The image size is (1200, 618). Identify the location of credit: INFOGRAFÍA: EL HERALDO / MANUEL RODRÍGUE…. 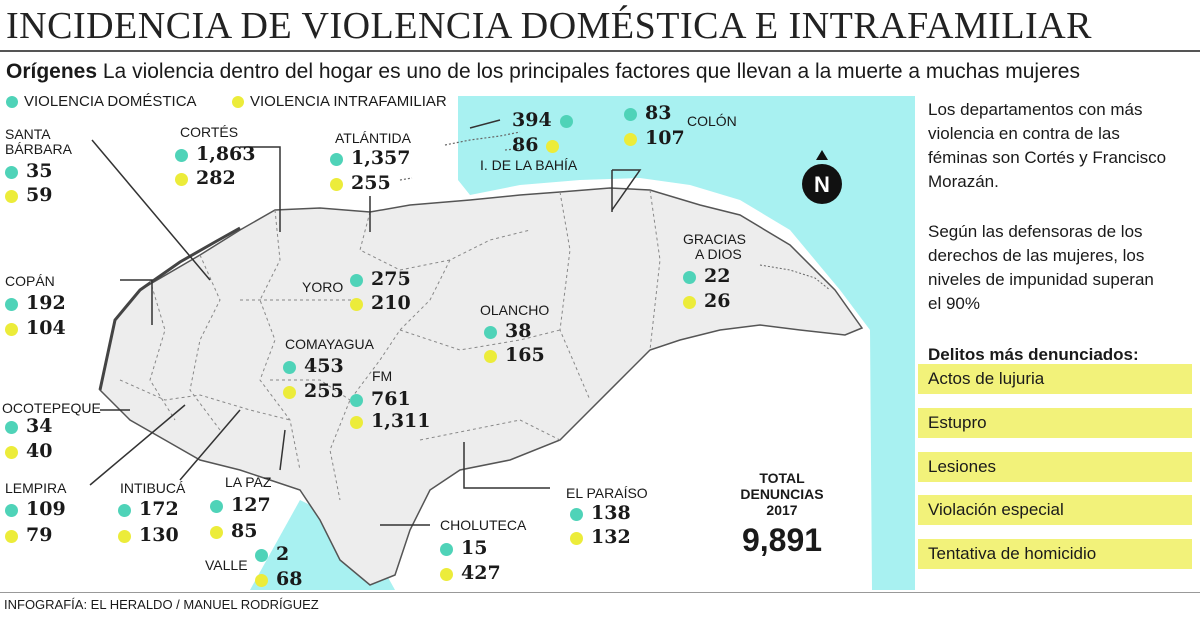
(161, 604).